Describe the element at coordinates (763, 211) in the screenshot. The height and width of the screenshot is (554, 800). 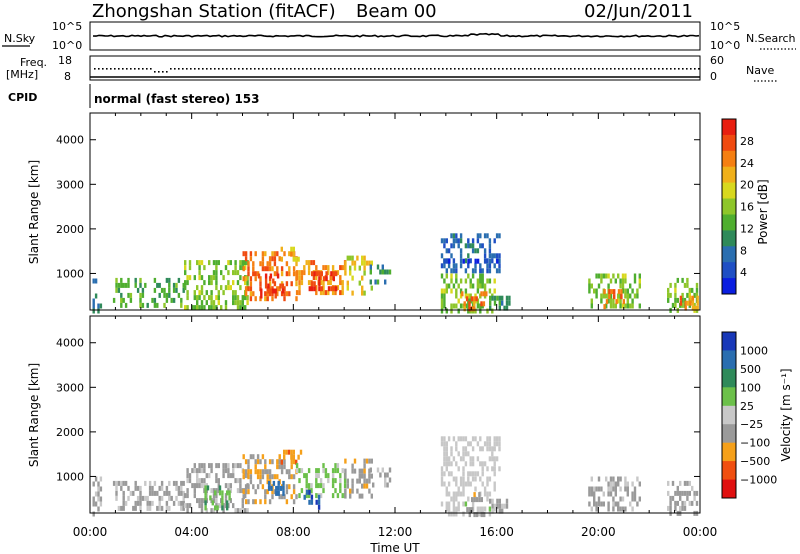
I see `power-colorbar-label: Power [dB]` at that location.